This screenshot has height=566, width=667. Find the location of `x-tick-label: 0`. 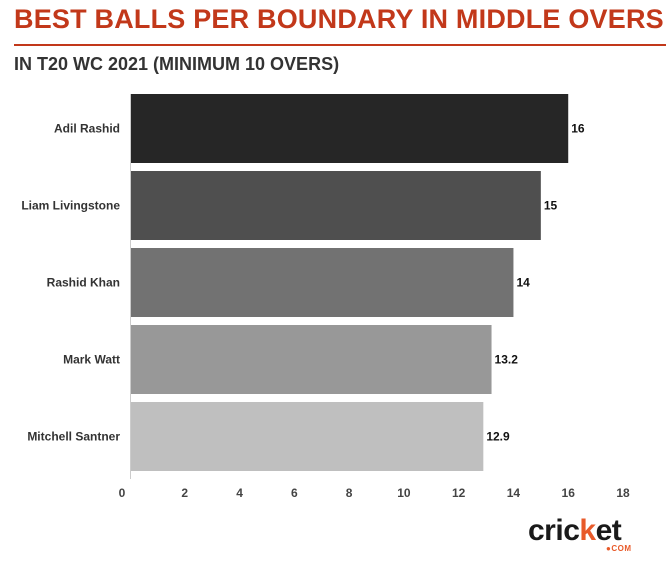

x-tick-label: 0 is located at coordinates (122, 493).